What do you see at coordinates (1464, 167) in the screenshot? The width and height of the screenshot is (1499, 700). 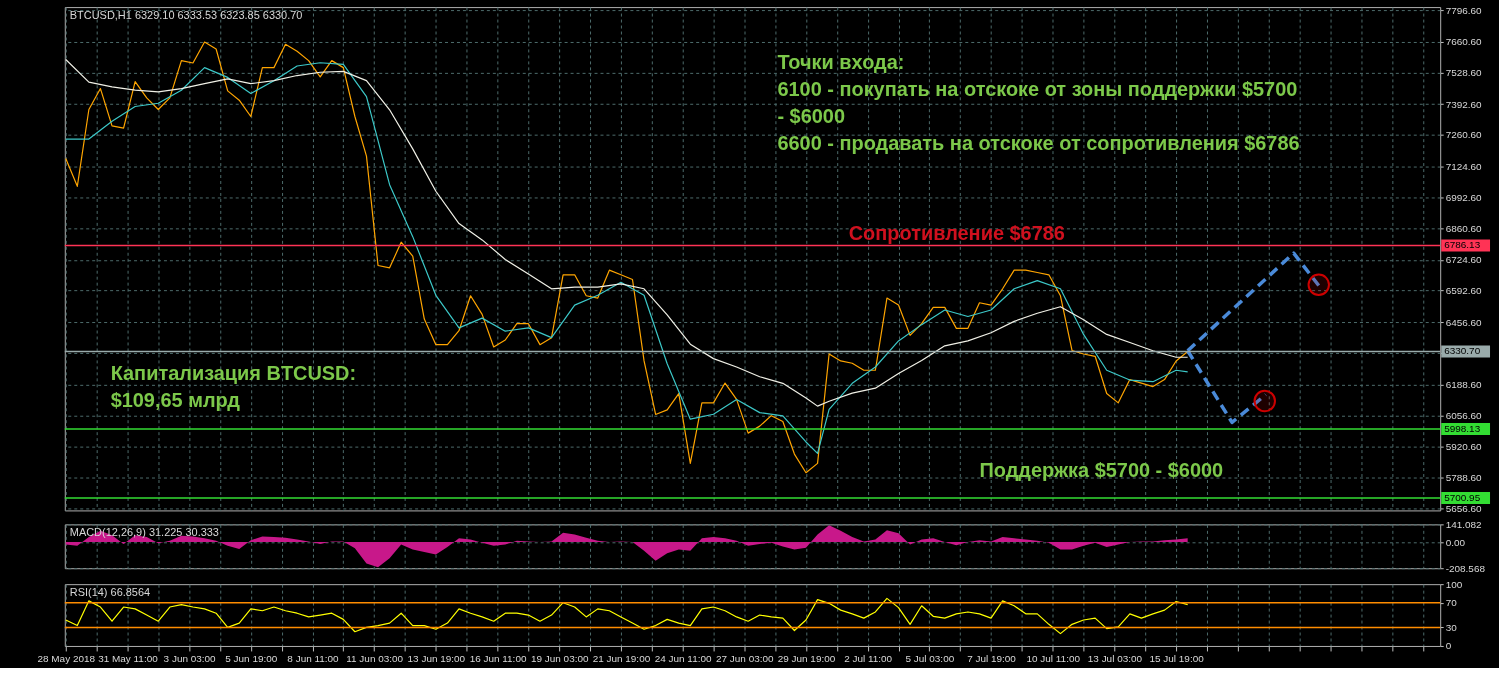 I see `y-tick-label: 7124.60` at bounding box center [1464, 167].